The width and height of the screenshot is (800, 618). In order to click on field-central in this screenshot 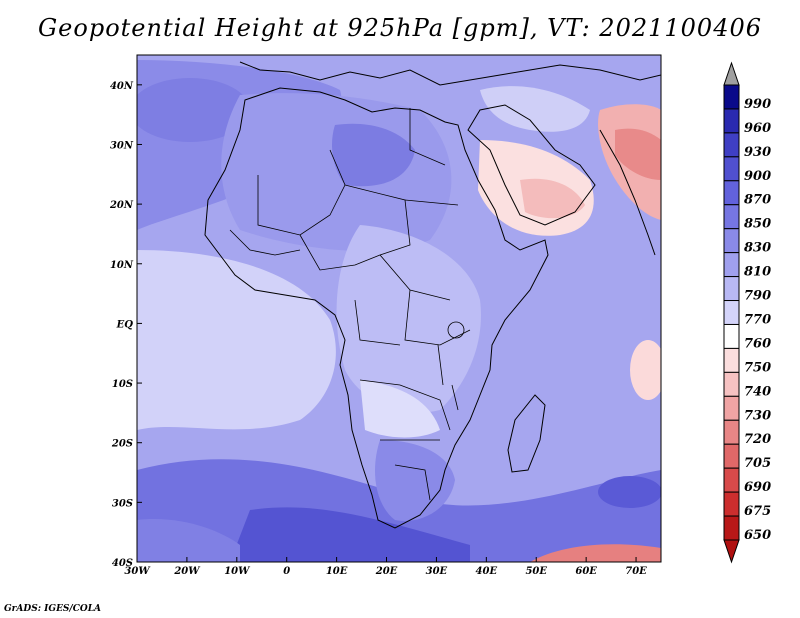, I will do `click(408, 319)`.